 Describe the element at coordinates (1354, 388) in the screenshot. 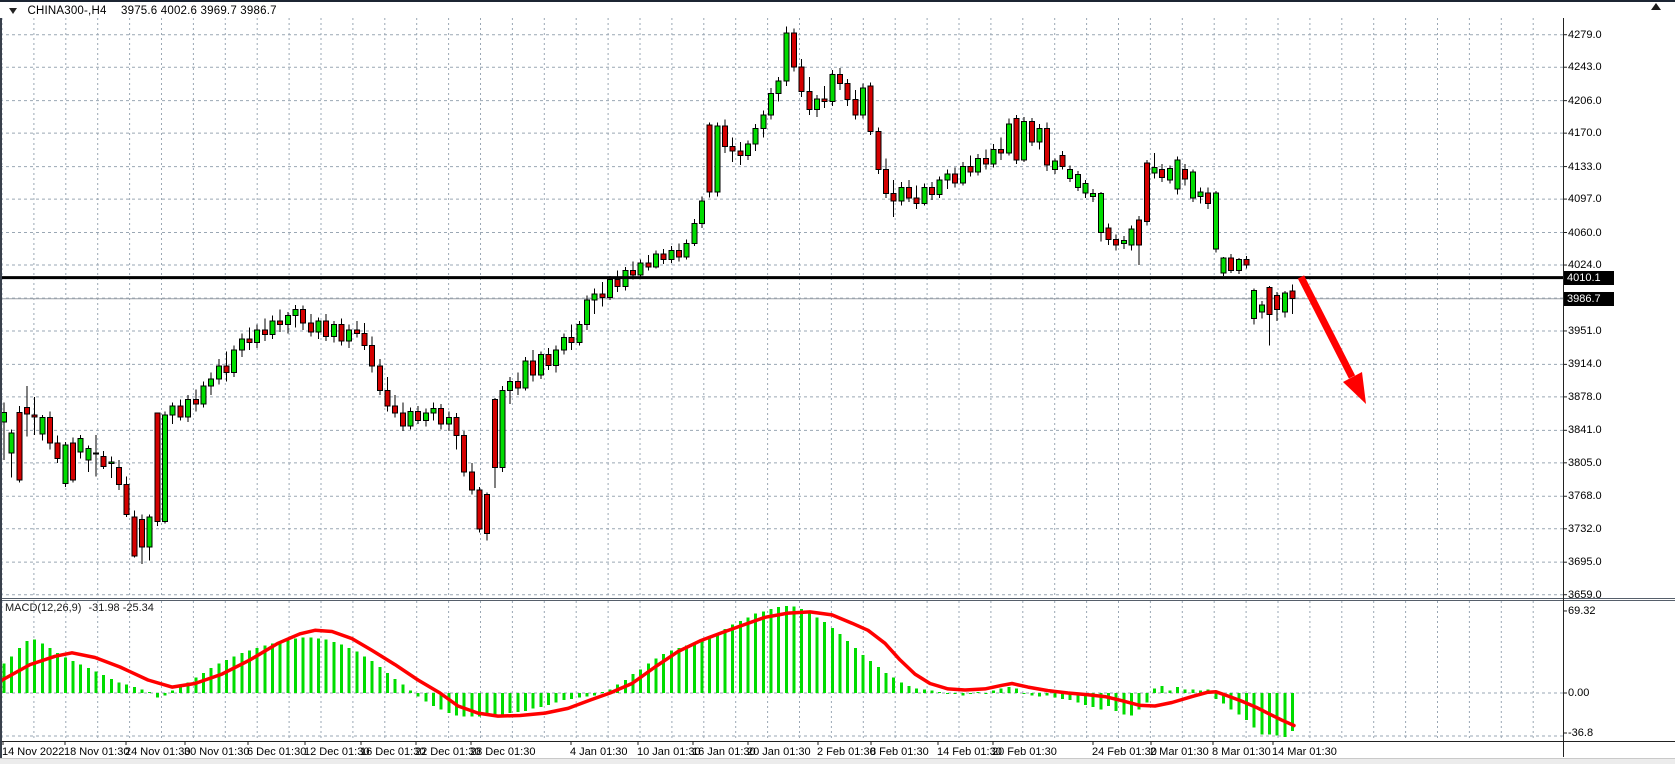

I see `trend-arrow-head` at that location.